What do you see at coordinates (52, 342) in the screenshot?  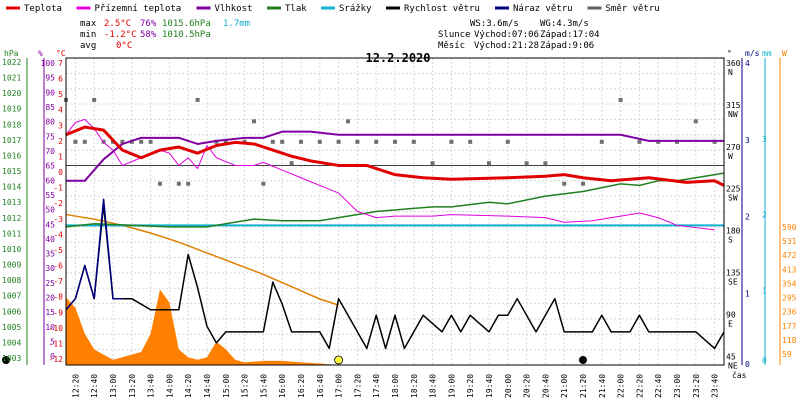 I see `pct-tick: 5` at bounding box center [52, 342].